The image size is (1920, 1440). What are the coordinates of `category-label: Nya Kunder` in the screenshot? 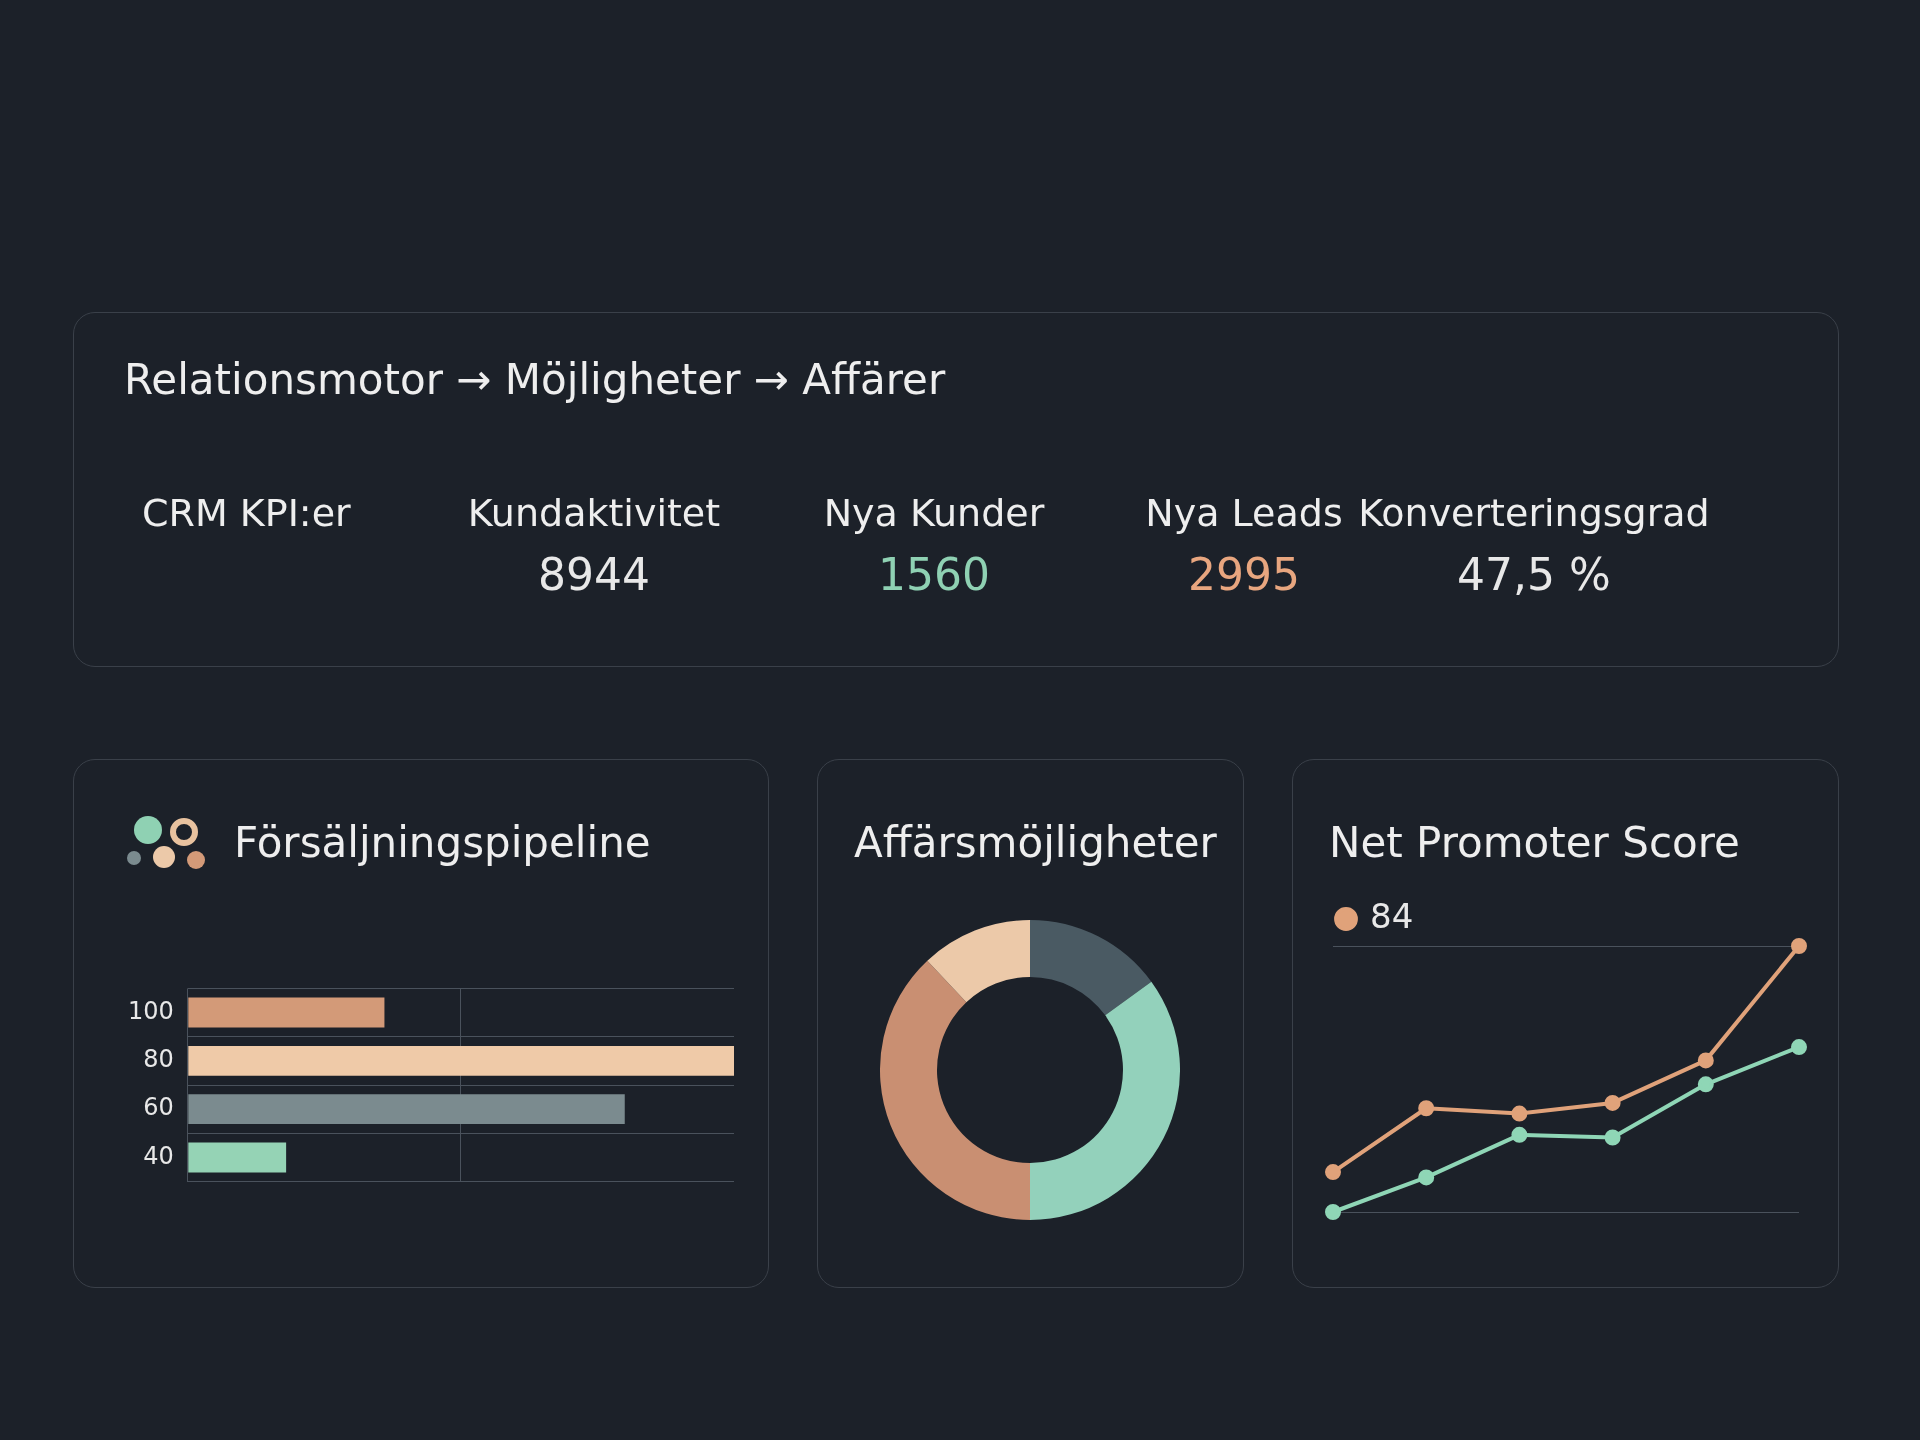 It's located at (934, 513).